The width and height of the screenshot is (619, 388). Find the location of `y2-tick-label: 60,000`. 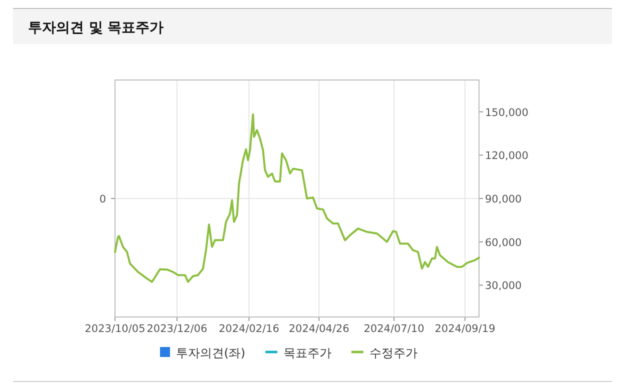

y2-tick-label: 60,000 is located at coordinates (503, 242).